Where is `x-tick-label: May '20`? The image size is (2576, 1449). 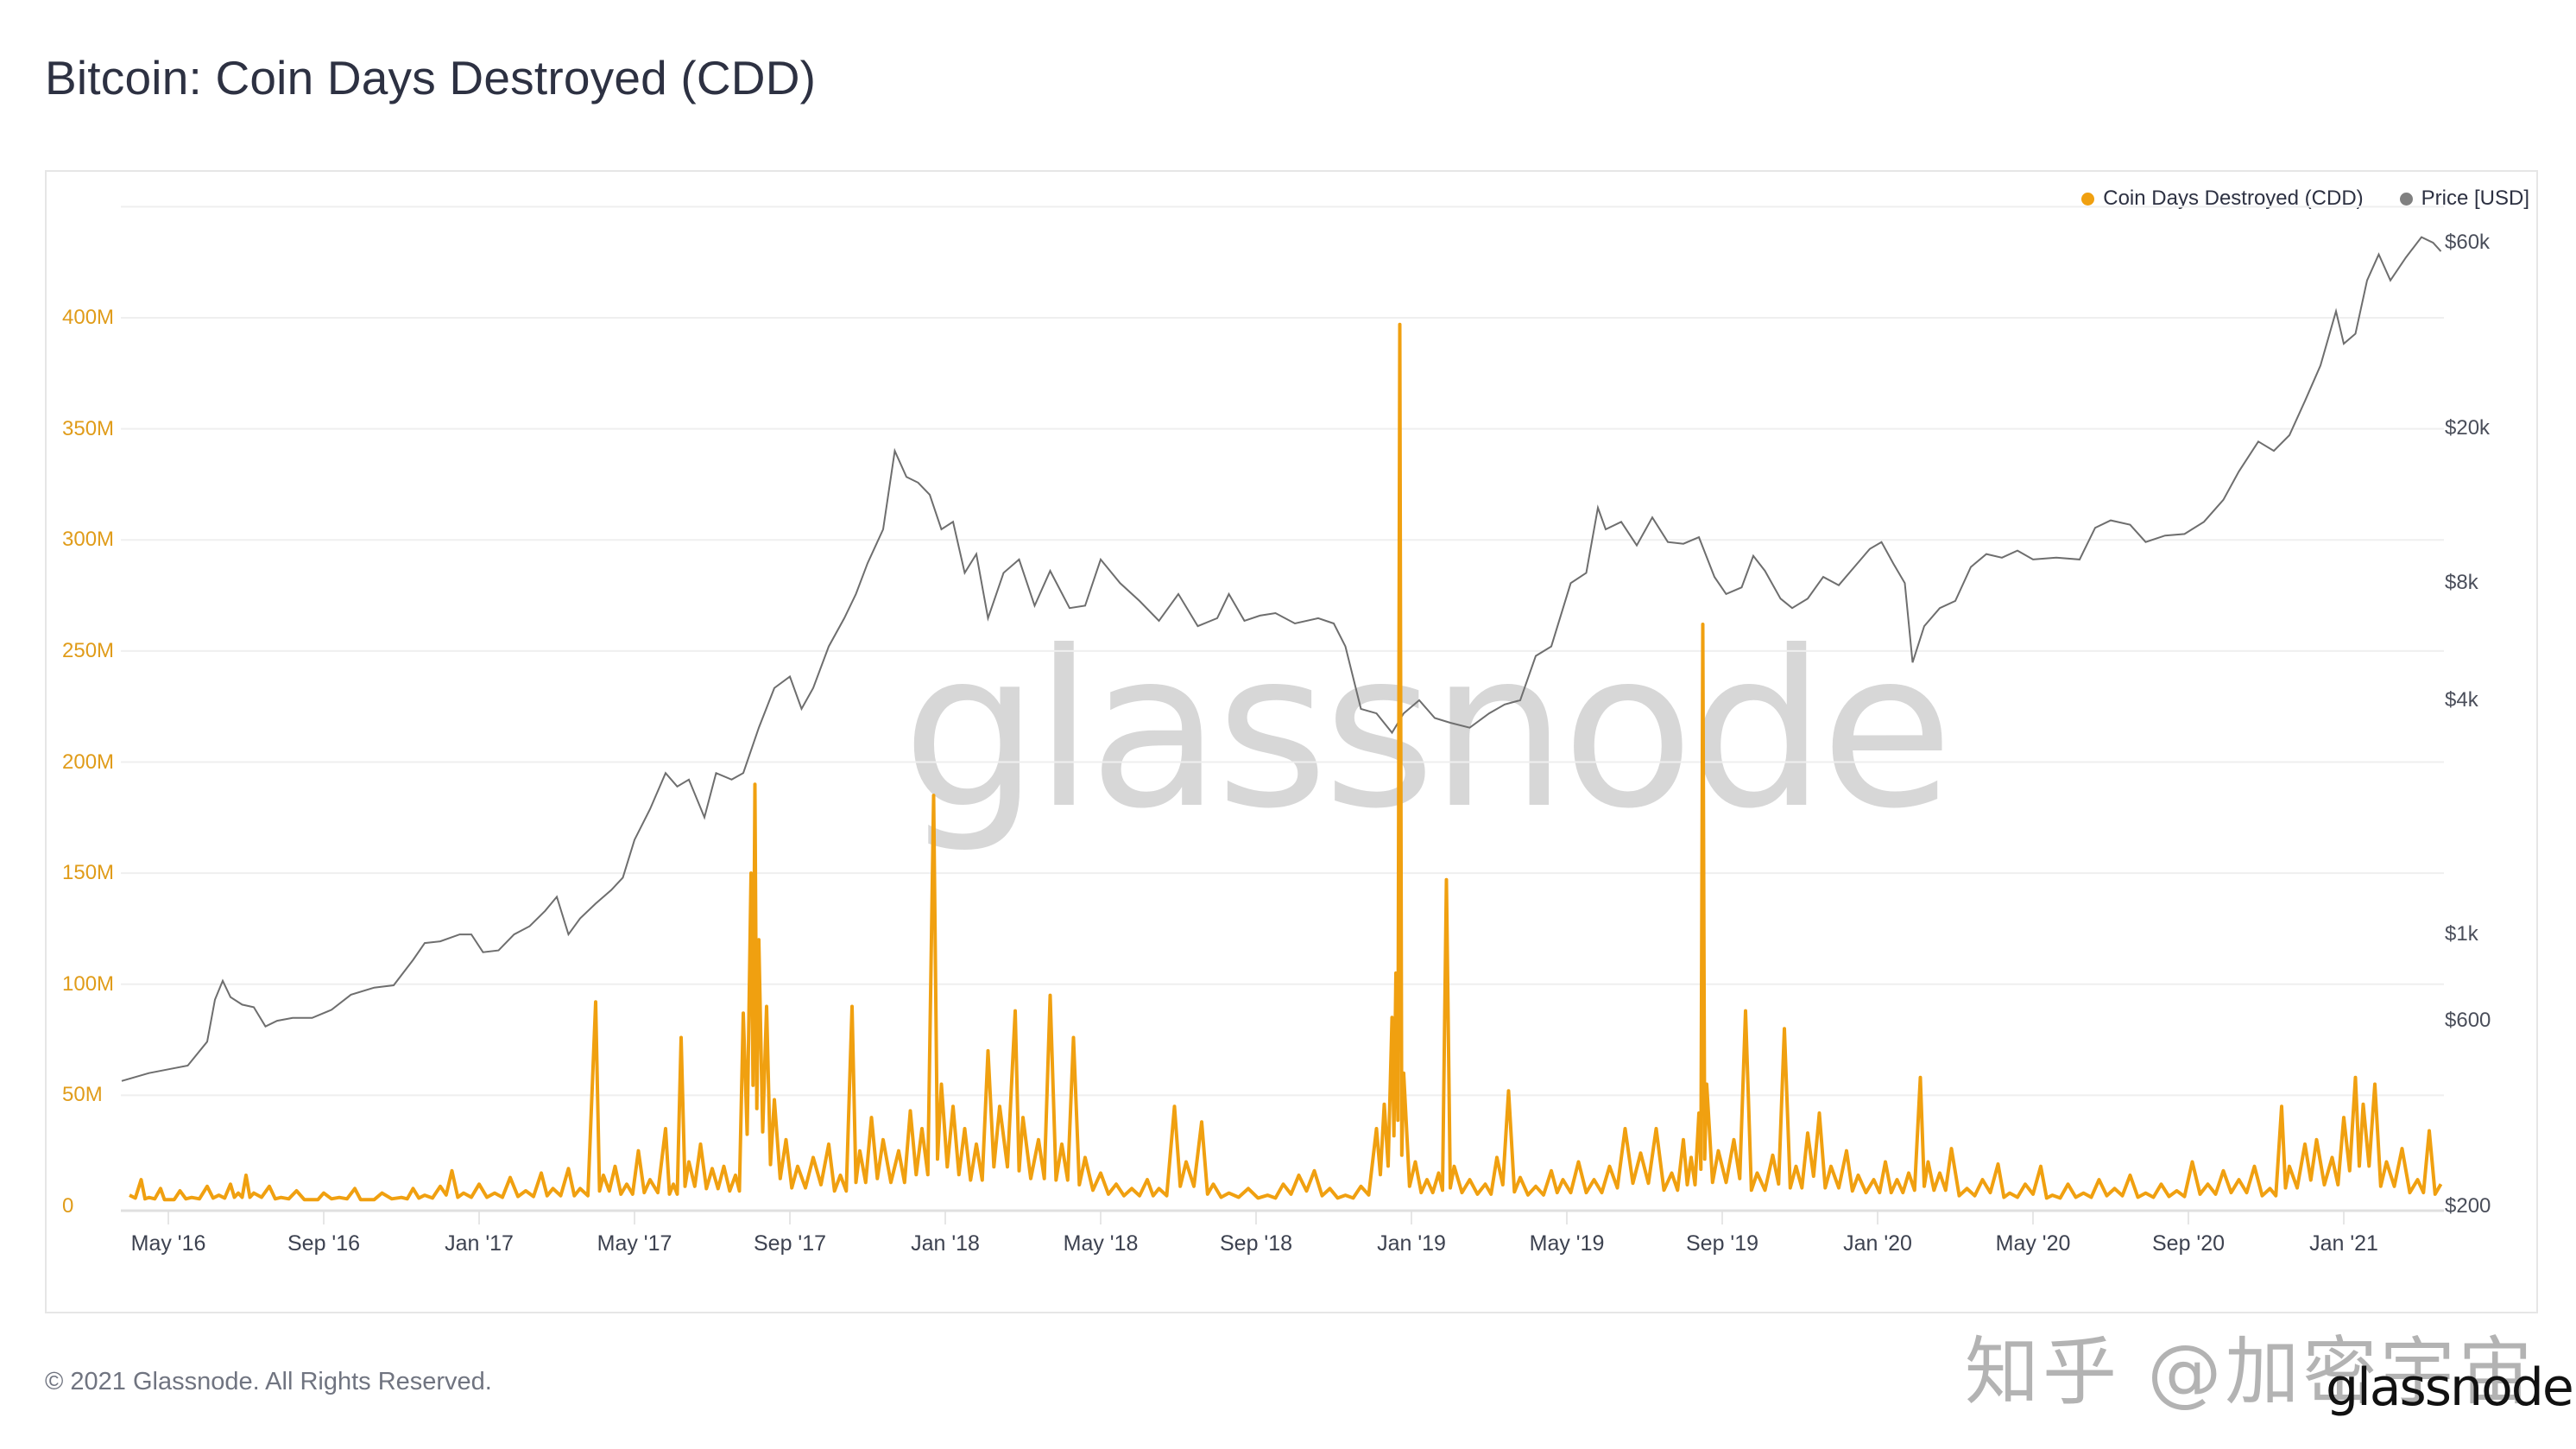
x-tick-label: May '20 is located at coordinates (2033, 1243).